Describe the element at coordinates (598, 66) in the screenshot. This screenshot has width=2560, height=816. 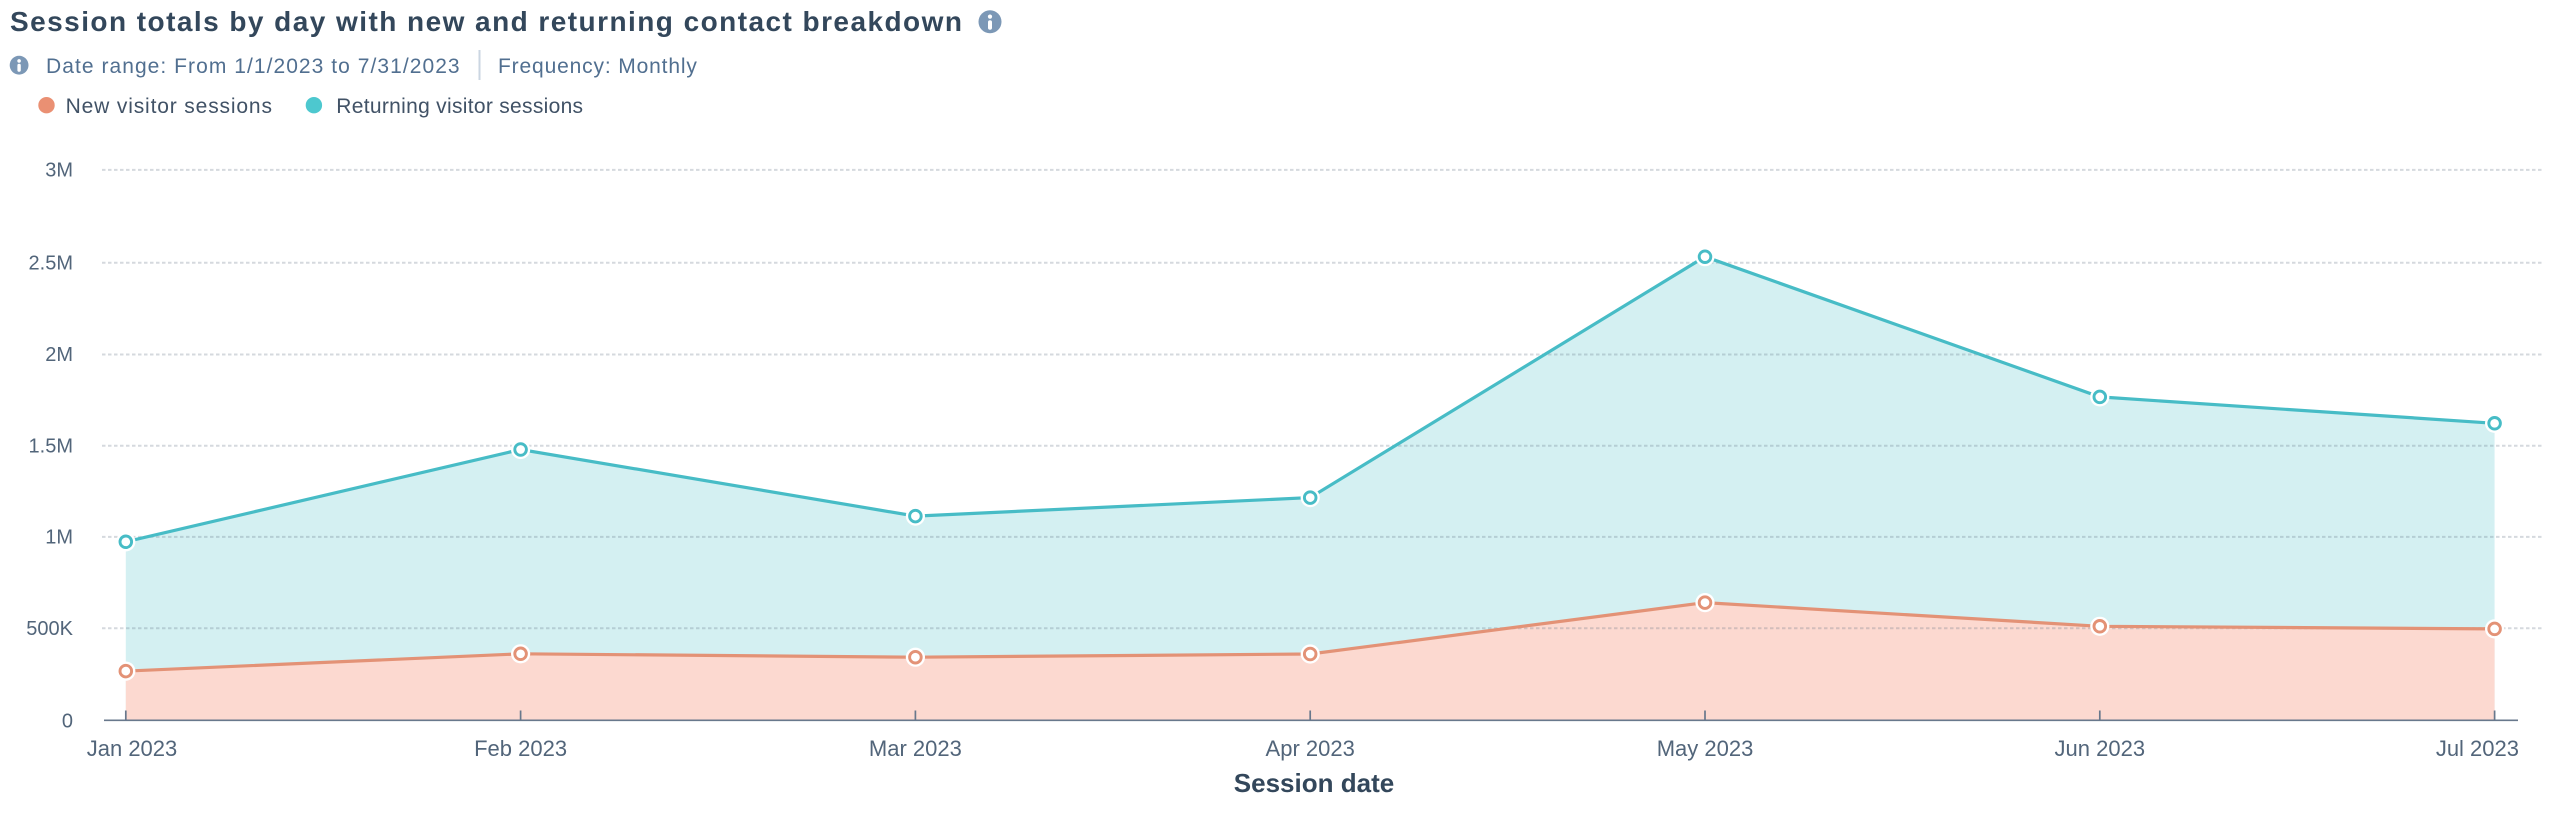
I see `svg-text: Frequency: Monthly` at that location.